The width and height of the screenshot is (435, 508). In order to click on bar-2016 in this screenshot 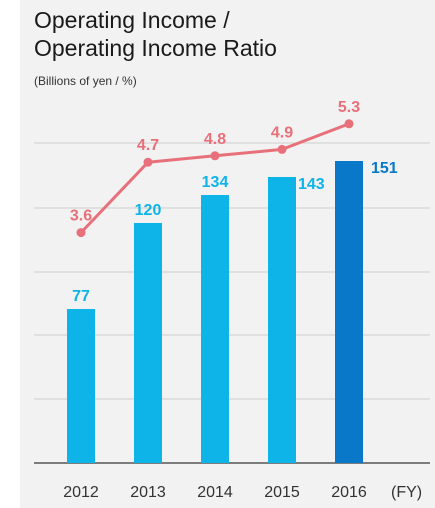, I will do `click(349, 312)`.